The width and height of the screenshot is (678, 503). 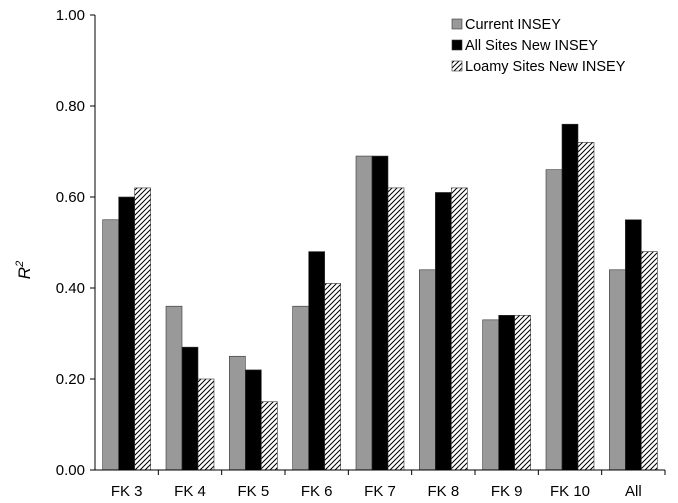 What do you see at coordinates (545, 67) in the screenshot?
I see `legend-label: Loamy Sites New INSEY` at bounding box center [545, 67].